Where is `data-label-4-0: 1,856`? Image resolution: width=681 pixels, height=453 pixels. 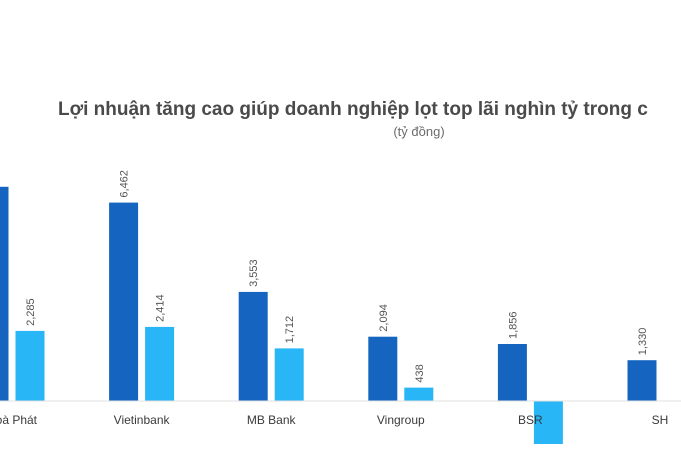 data-label-4-0: 1,856 is located at coordinates (513, 325).